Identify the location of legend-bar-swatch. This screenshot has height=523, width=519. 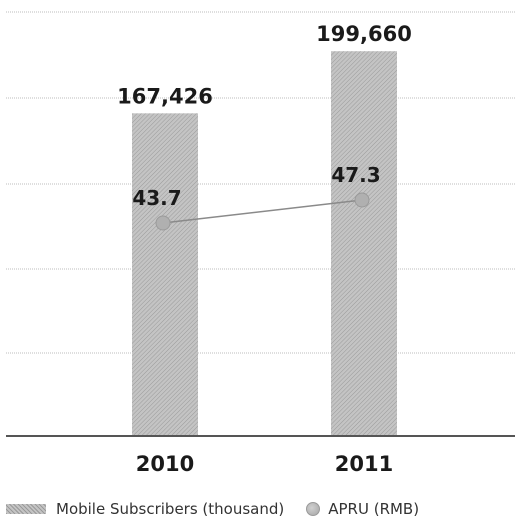
(26, 509).